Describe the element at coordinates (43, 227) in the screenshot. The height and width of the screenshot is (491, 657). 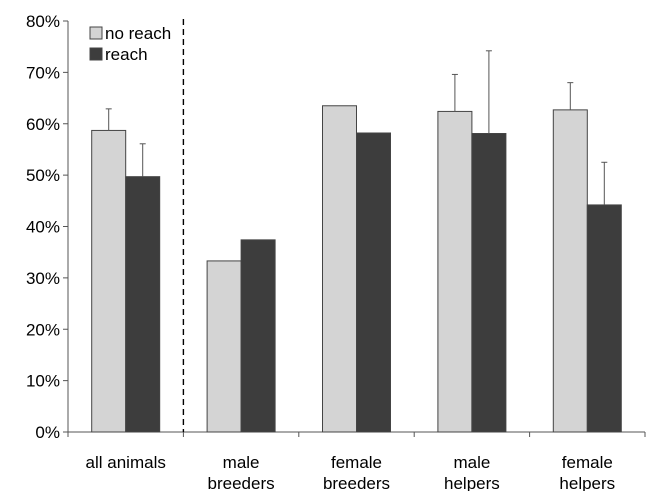
I see `y-tick-label: 40%` at that location.